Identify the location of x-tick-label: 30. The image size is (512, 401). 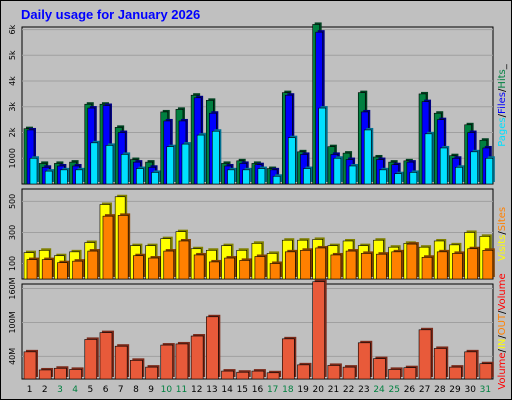
(470, 390).